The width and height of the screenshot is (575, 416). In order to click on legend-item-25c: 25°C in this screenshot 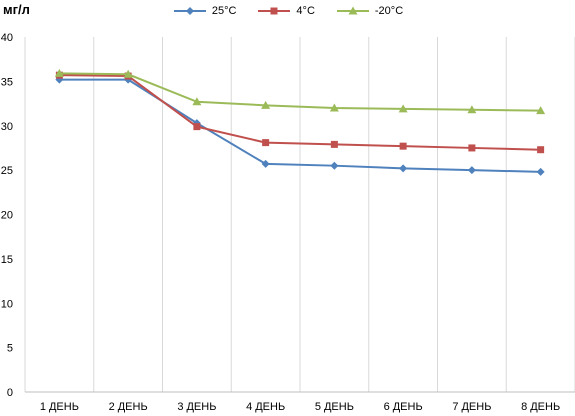, I will do `click(204, 11)`.